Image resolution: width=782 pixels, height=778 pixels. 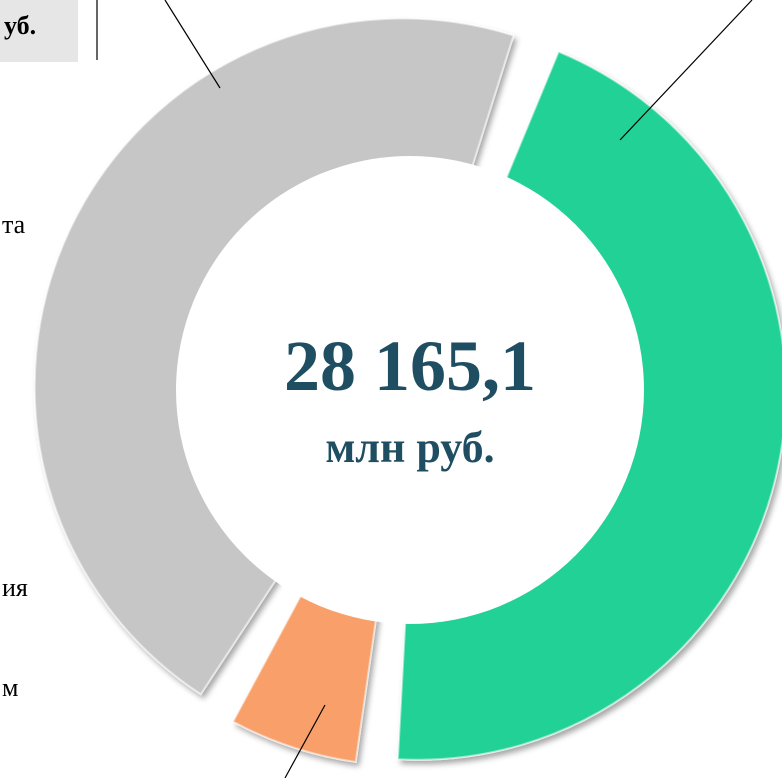 I want to click on annotation: уб., so click(x=20, y=25).